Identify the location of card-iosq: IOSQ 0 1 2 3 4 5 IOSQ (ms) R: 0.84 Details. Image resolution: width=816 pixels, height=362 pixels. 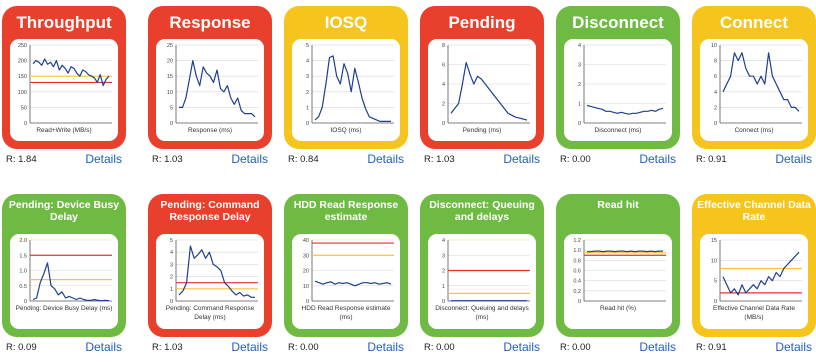
(346, 88).